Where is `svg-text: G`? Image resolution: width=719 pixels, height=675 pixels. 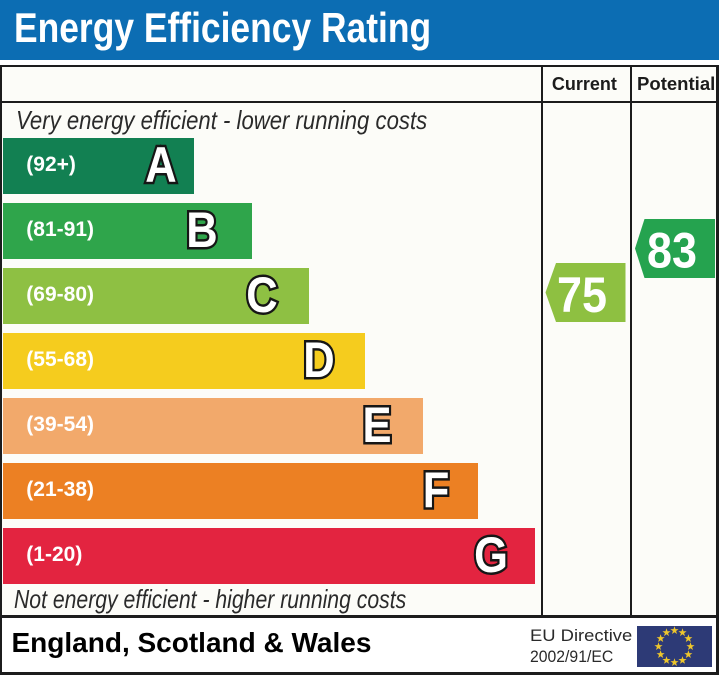 svg-text: G is located at coordinates (491, 554).